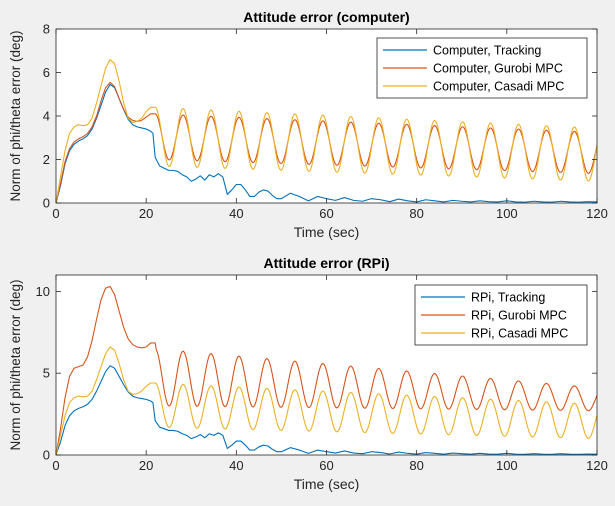  Describe the element at coordinates (46, 72) in the screenshot. I see `y-tick-label: 6` at that location.